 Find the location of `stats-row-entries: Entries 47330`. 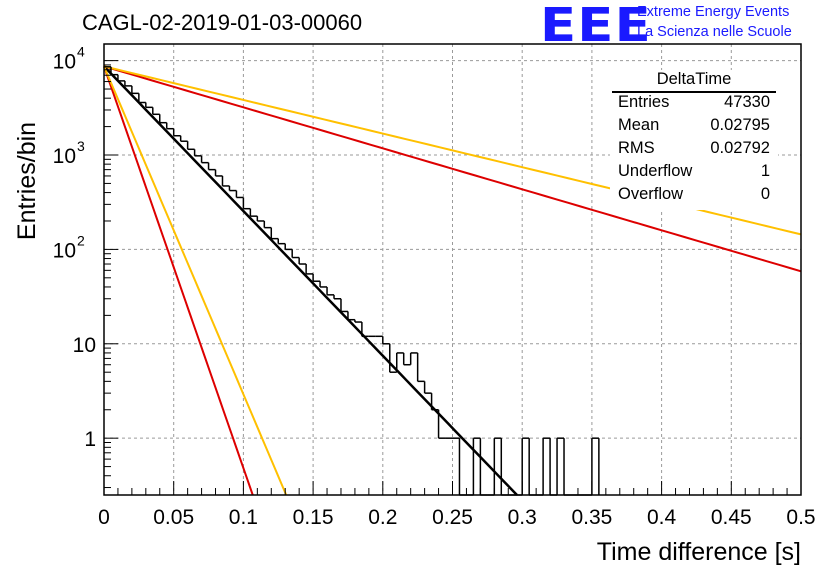

stats-row-entries: Entries 47330 is located at coordinates (694, 104).